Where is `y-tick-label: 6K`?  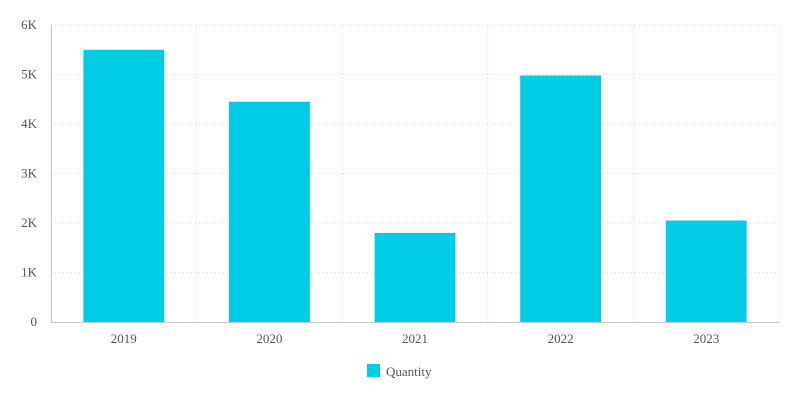 y-tick-label: 6K is located at coordinates (29, 24).